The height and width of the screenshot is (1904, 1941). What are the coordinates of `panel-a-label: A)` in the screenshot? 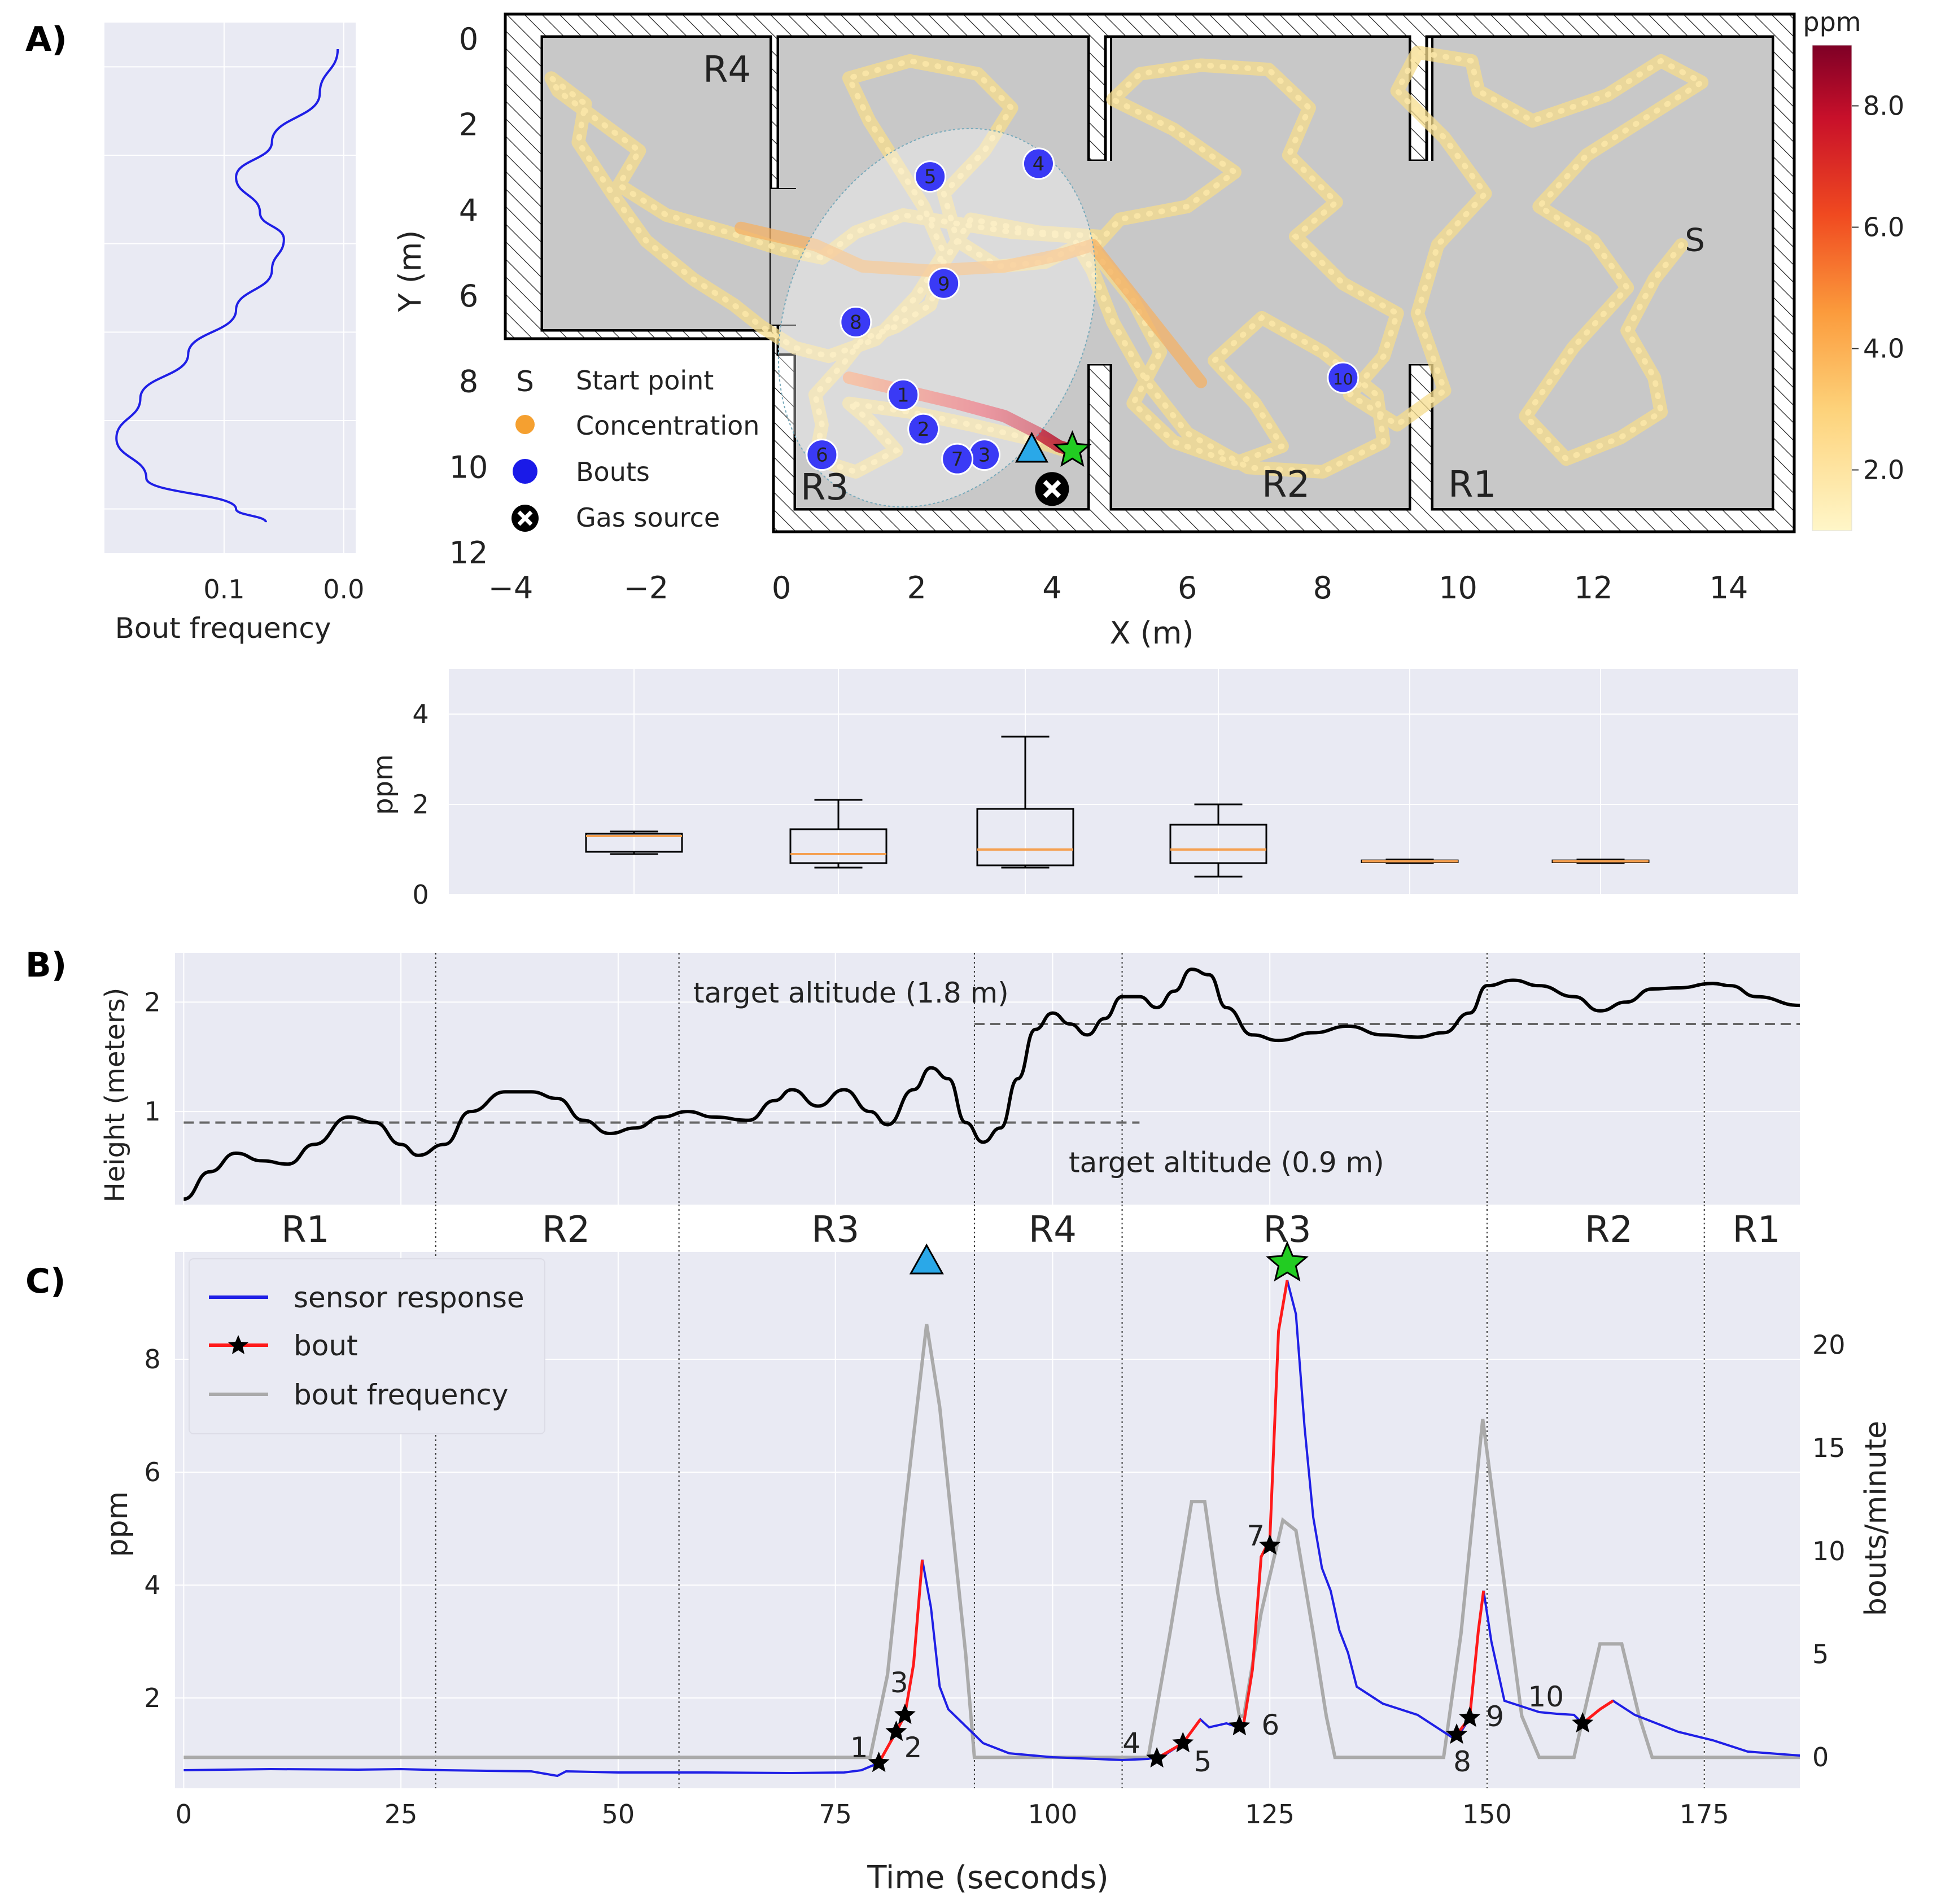 It's located at (46, 39).